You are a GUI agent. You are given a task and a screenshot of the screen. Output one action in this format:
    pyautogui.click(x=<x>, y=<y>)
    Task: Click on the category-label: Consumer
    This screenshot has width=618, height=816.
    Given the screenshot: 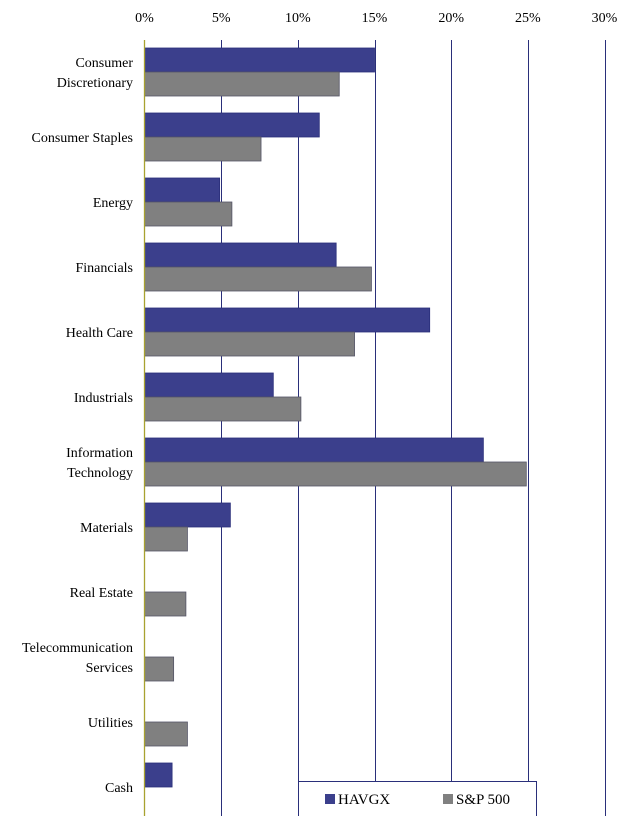 What is the action you would take?
    pyautogui.click(x=104, y=63)
    